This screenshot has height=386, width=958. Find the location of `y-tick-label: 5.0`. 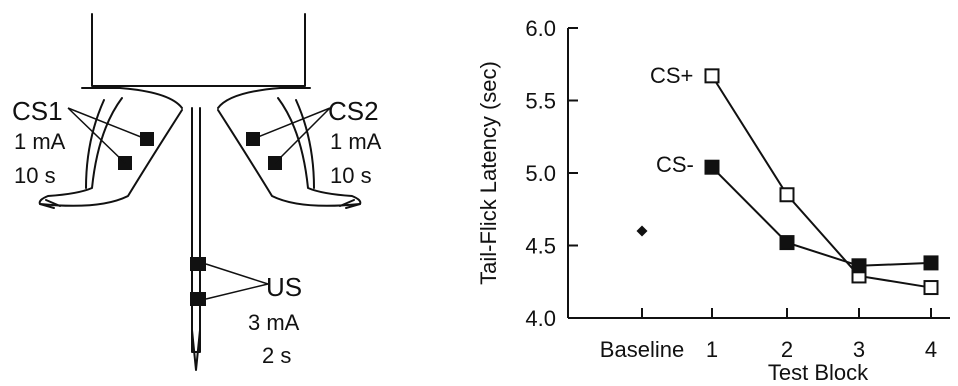

y-tick-label: 5.0 is located at coordinates (540, 173).